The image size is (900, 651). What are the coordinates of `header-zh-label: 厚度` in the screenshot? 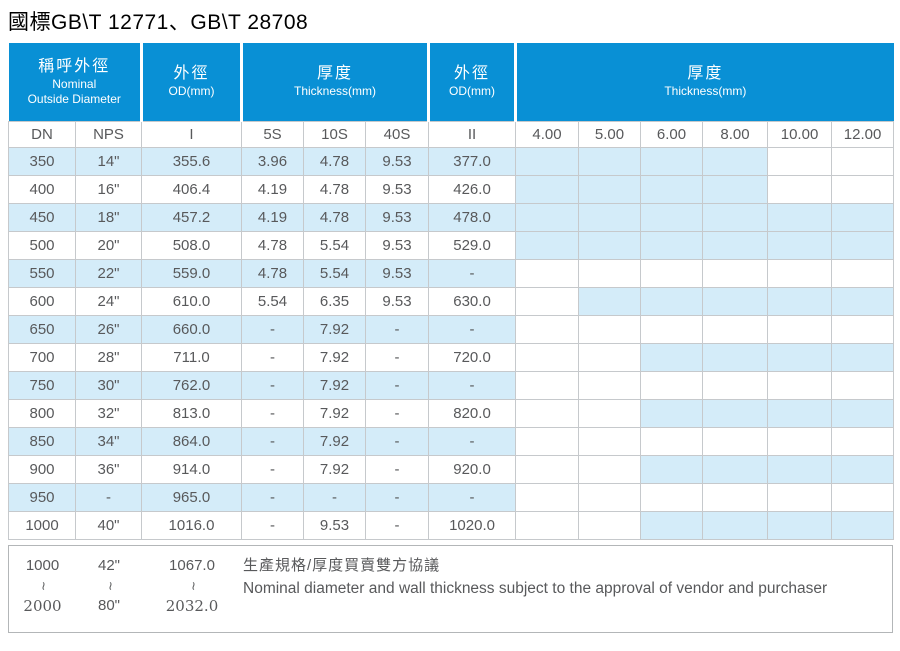 It's located at (335, 74).